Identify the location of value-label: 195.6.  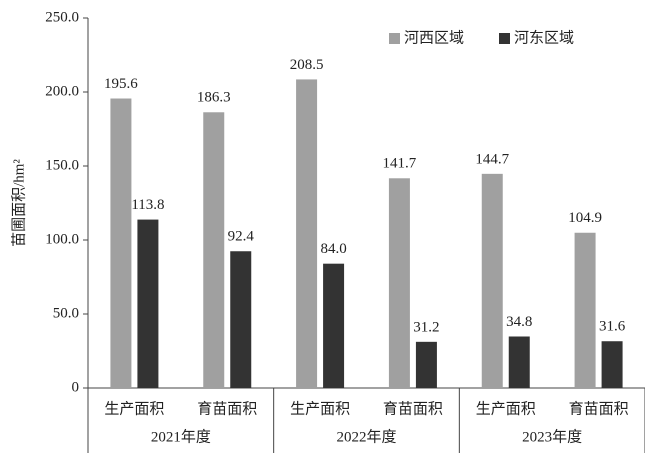
(121, 84).